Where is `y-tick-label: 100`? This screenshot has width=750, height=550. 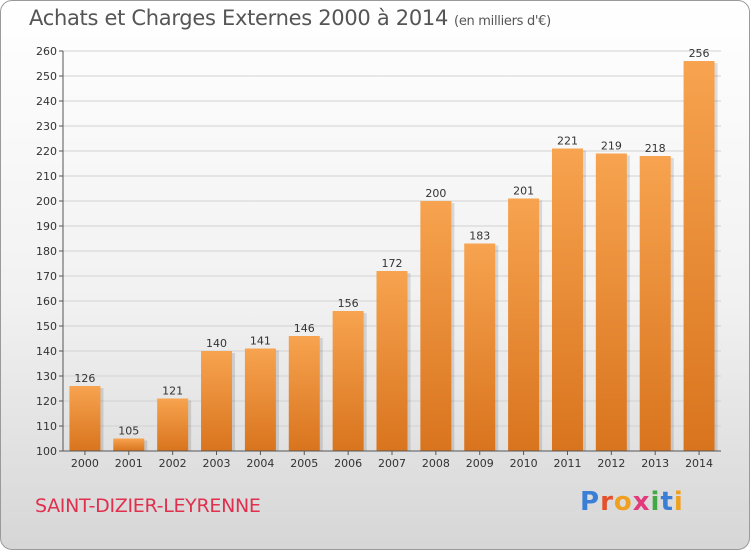
y-tick-label: 100 is located at coordinates (46, 451).